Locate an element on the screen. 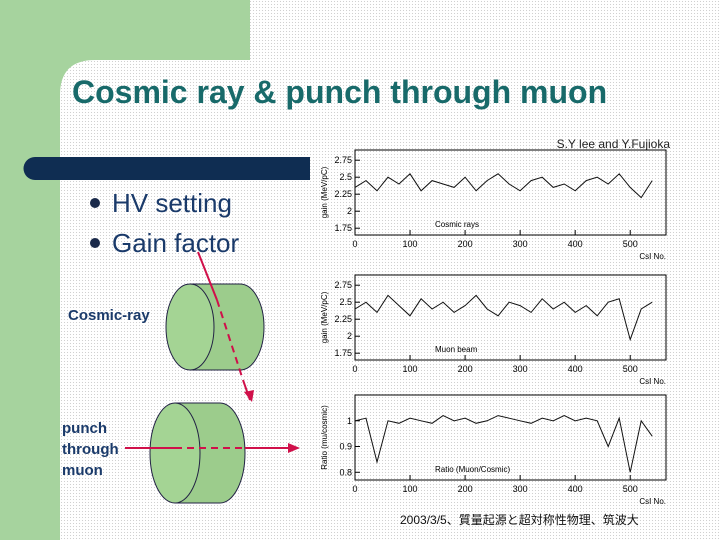  bullet: HV setting is located at coordinates (172, 203).